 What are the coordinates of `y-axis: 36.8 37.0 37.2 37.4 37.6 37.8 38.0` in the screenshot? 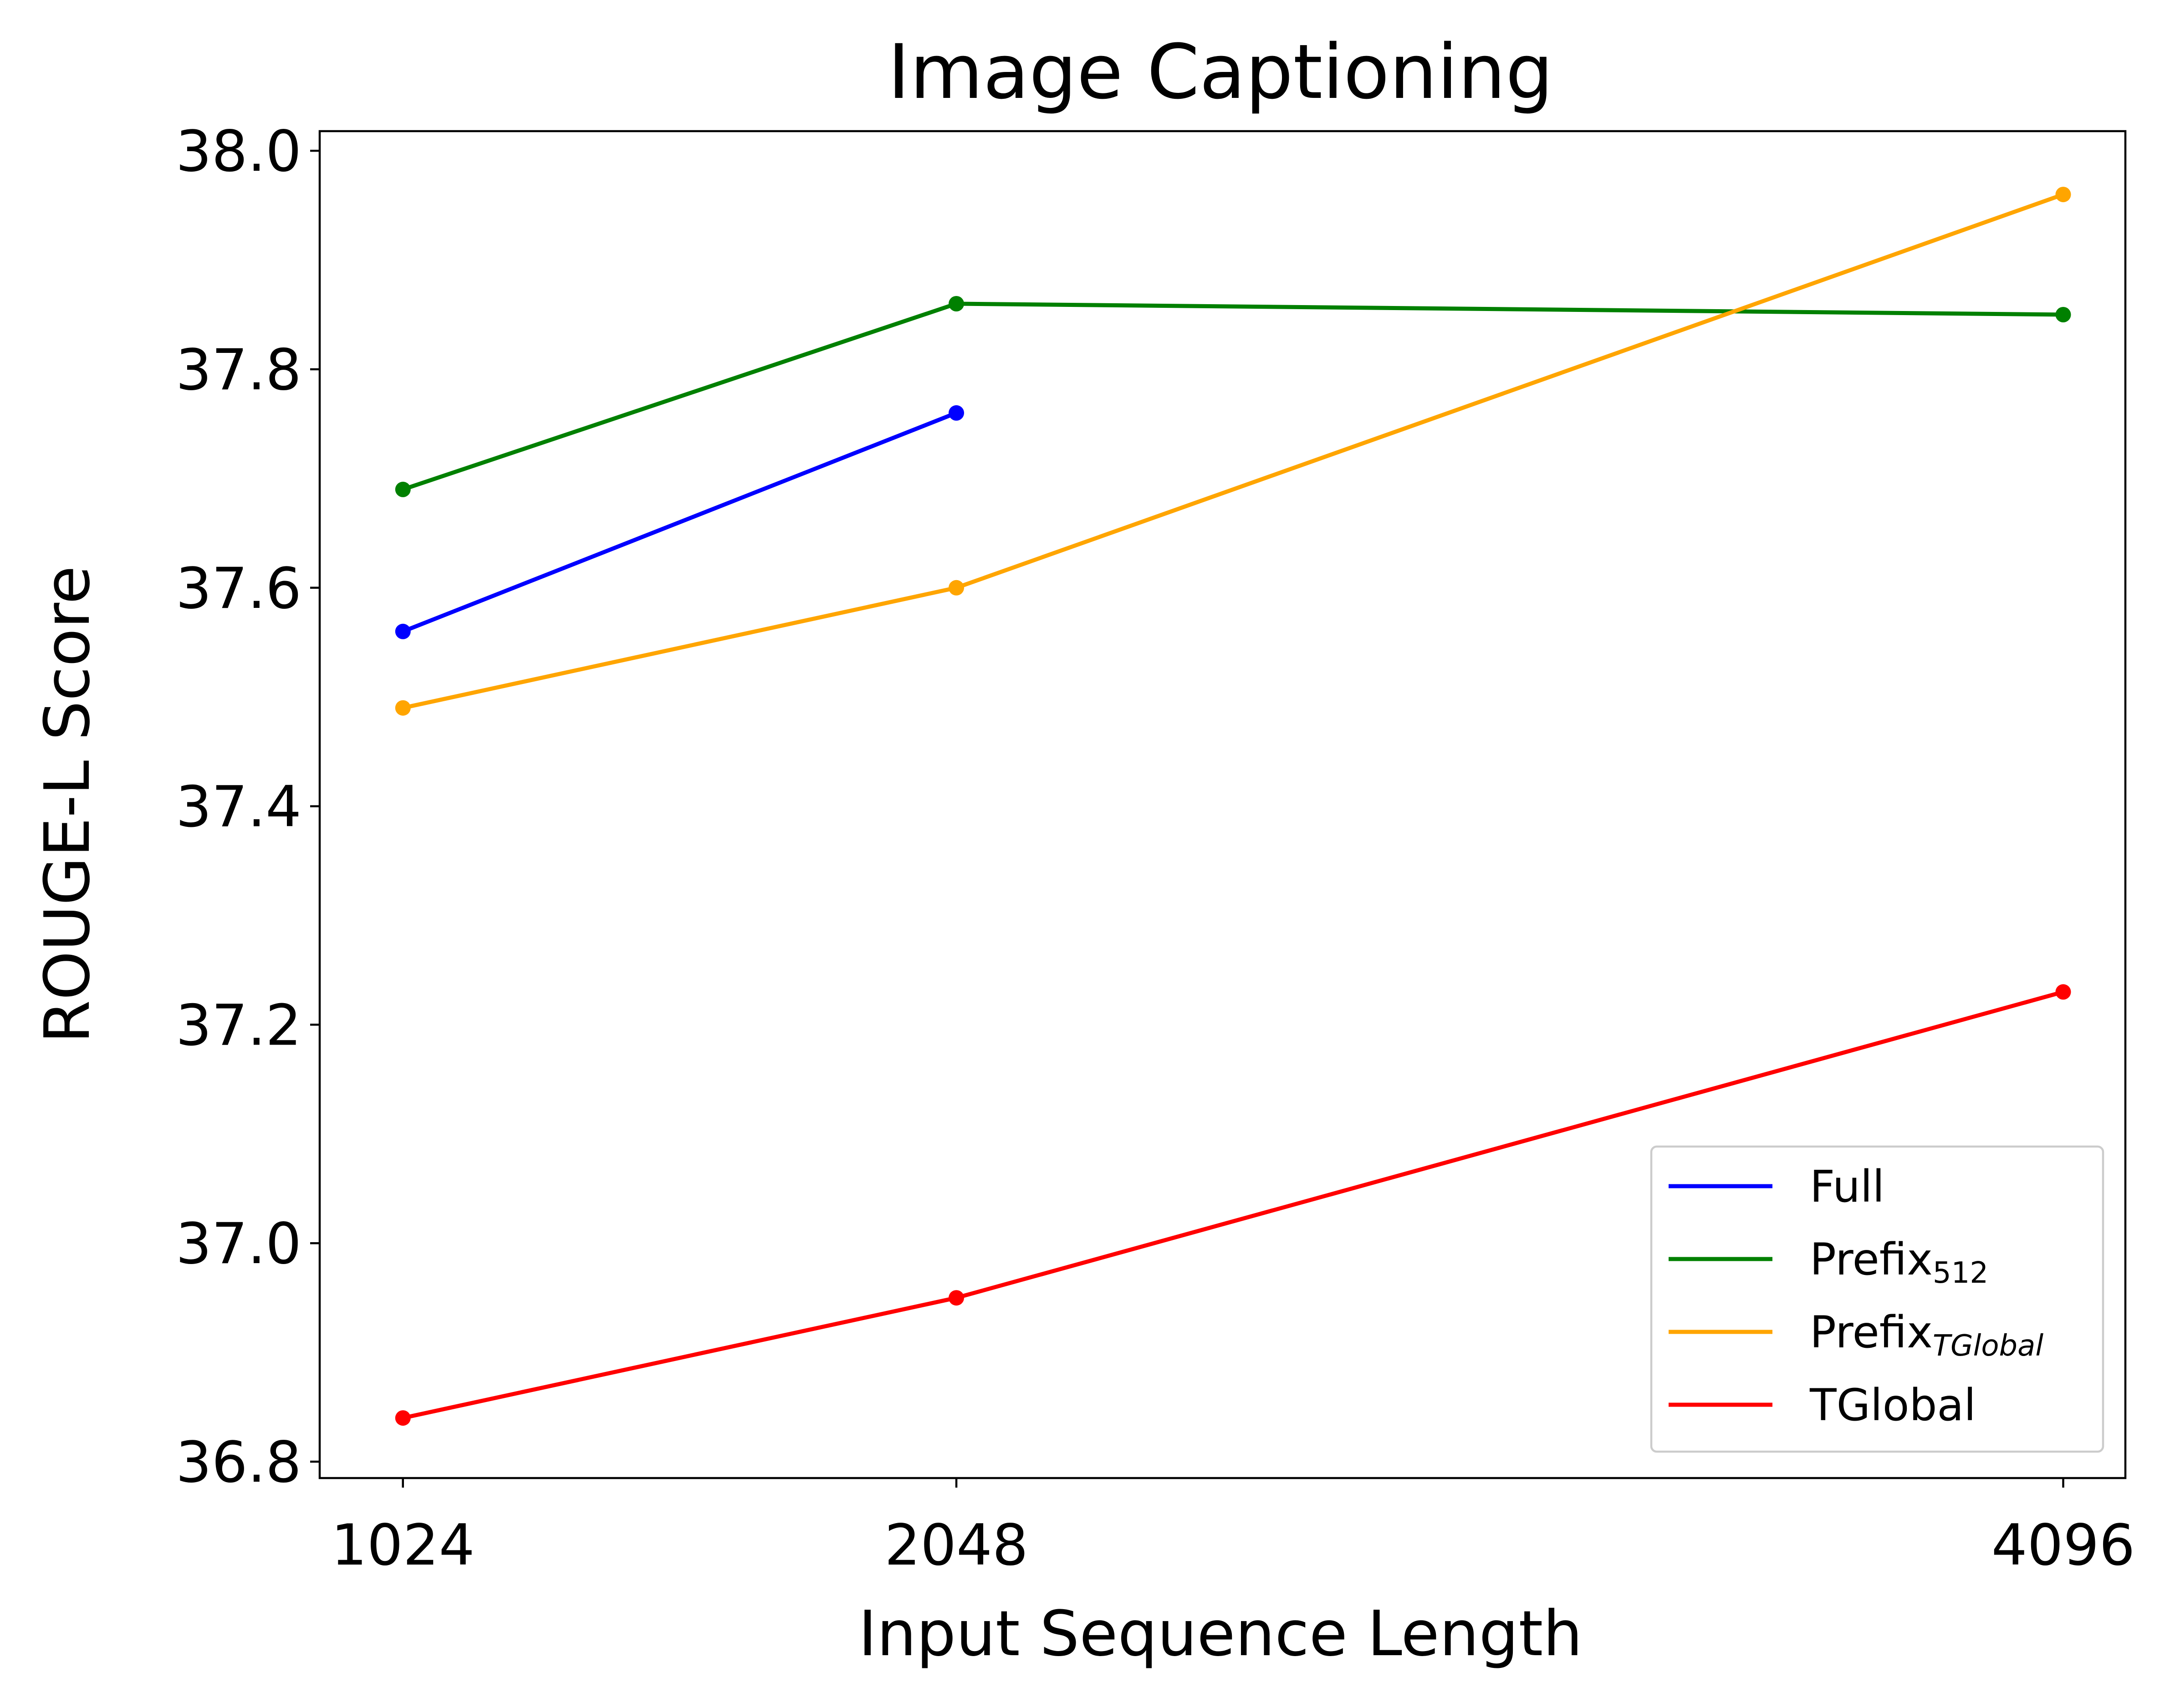 It's located at (248, 807).